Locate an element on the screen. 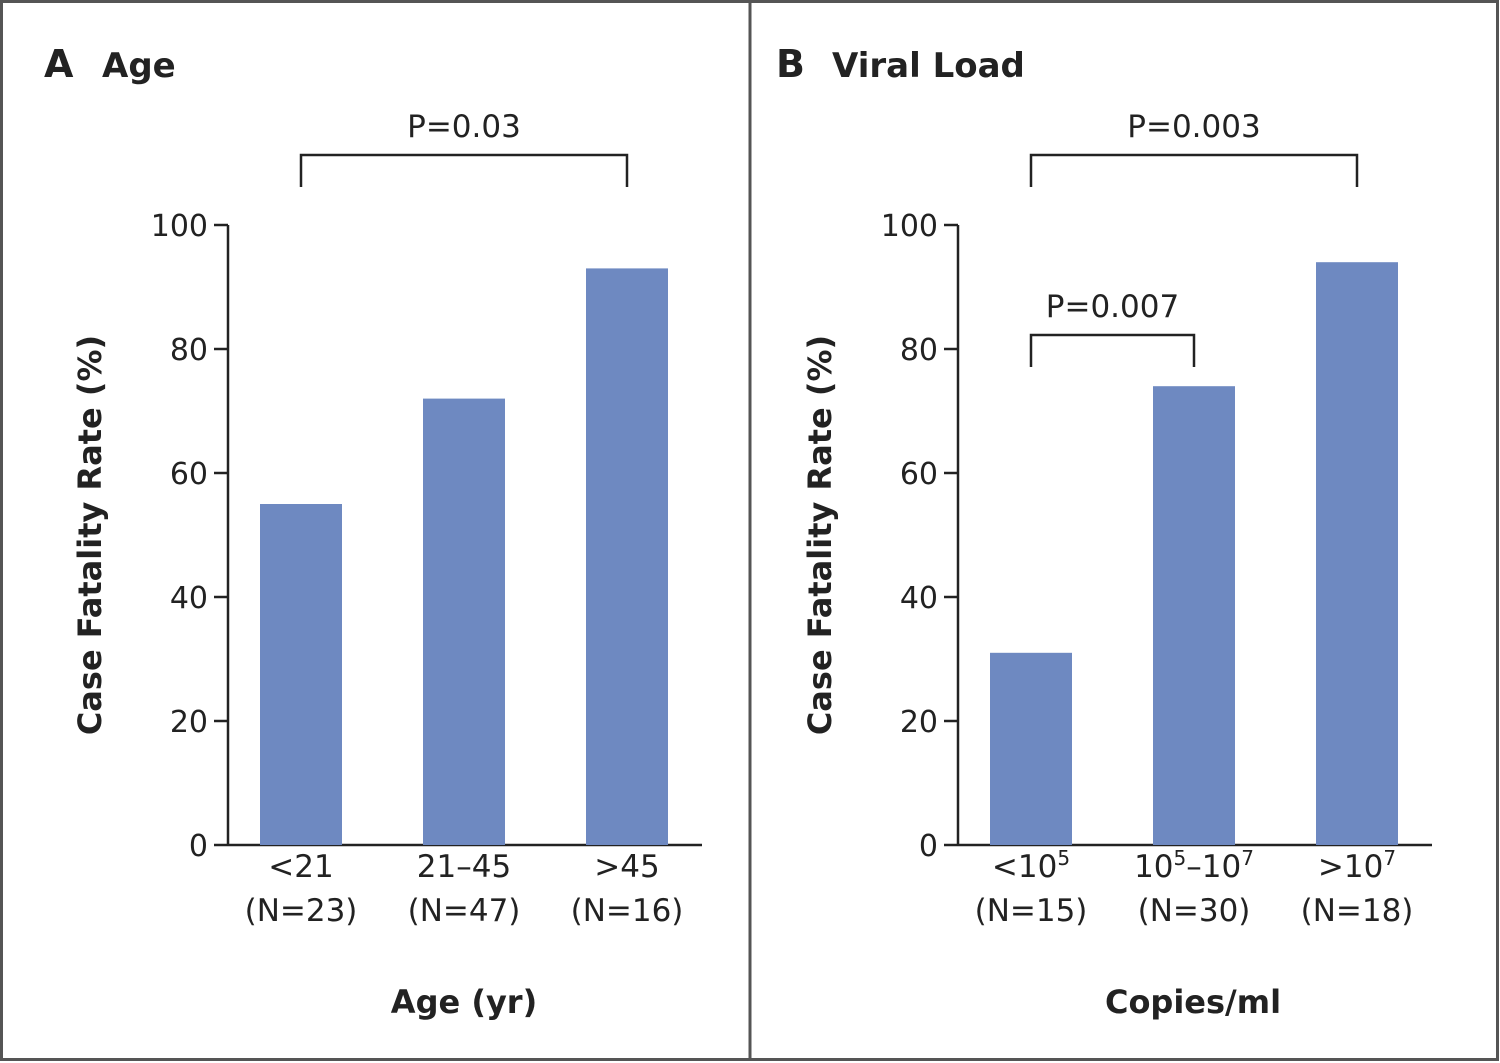 The height and width of the screenshot is (1063, 1500). panel-a-title: Age is located at coordinates (139, 66).